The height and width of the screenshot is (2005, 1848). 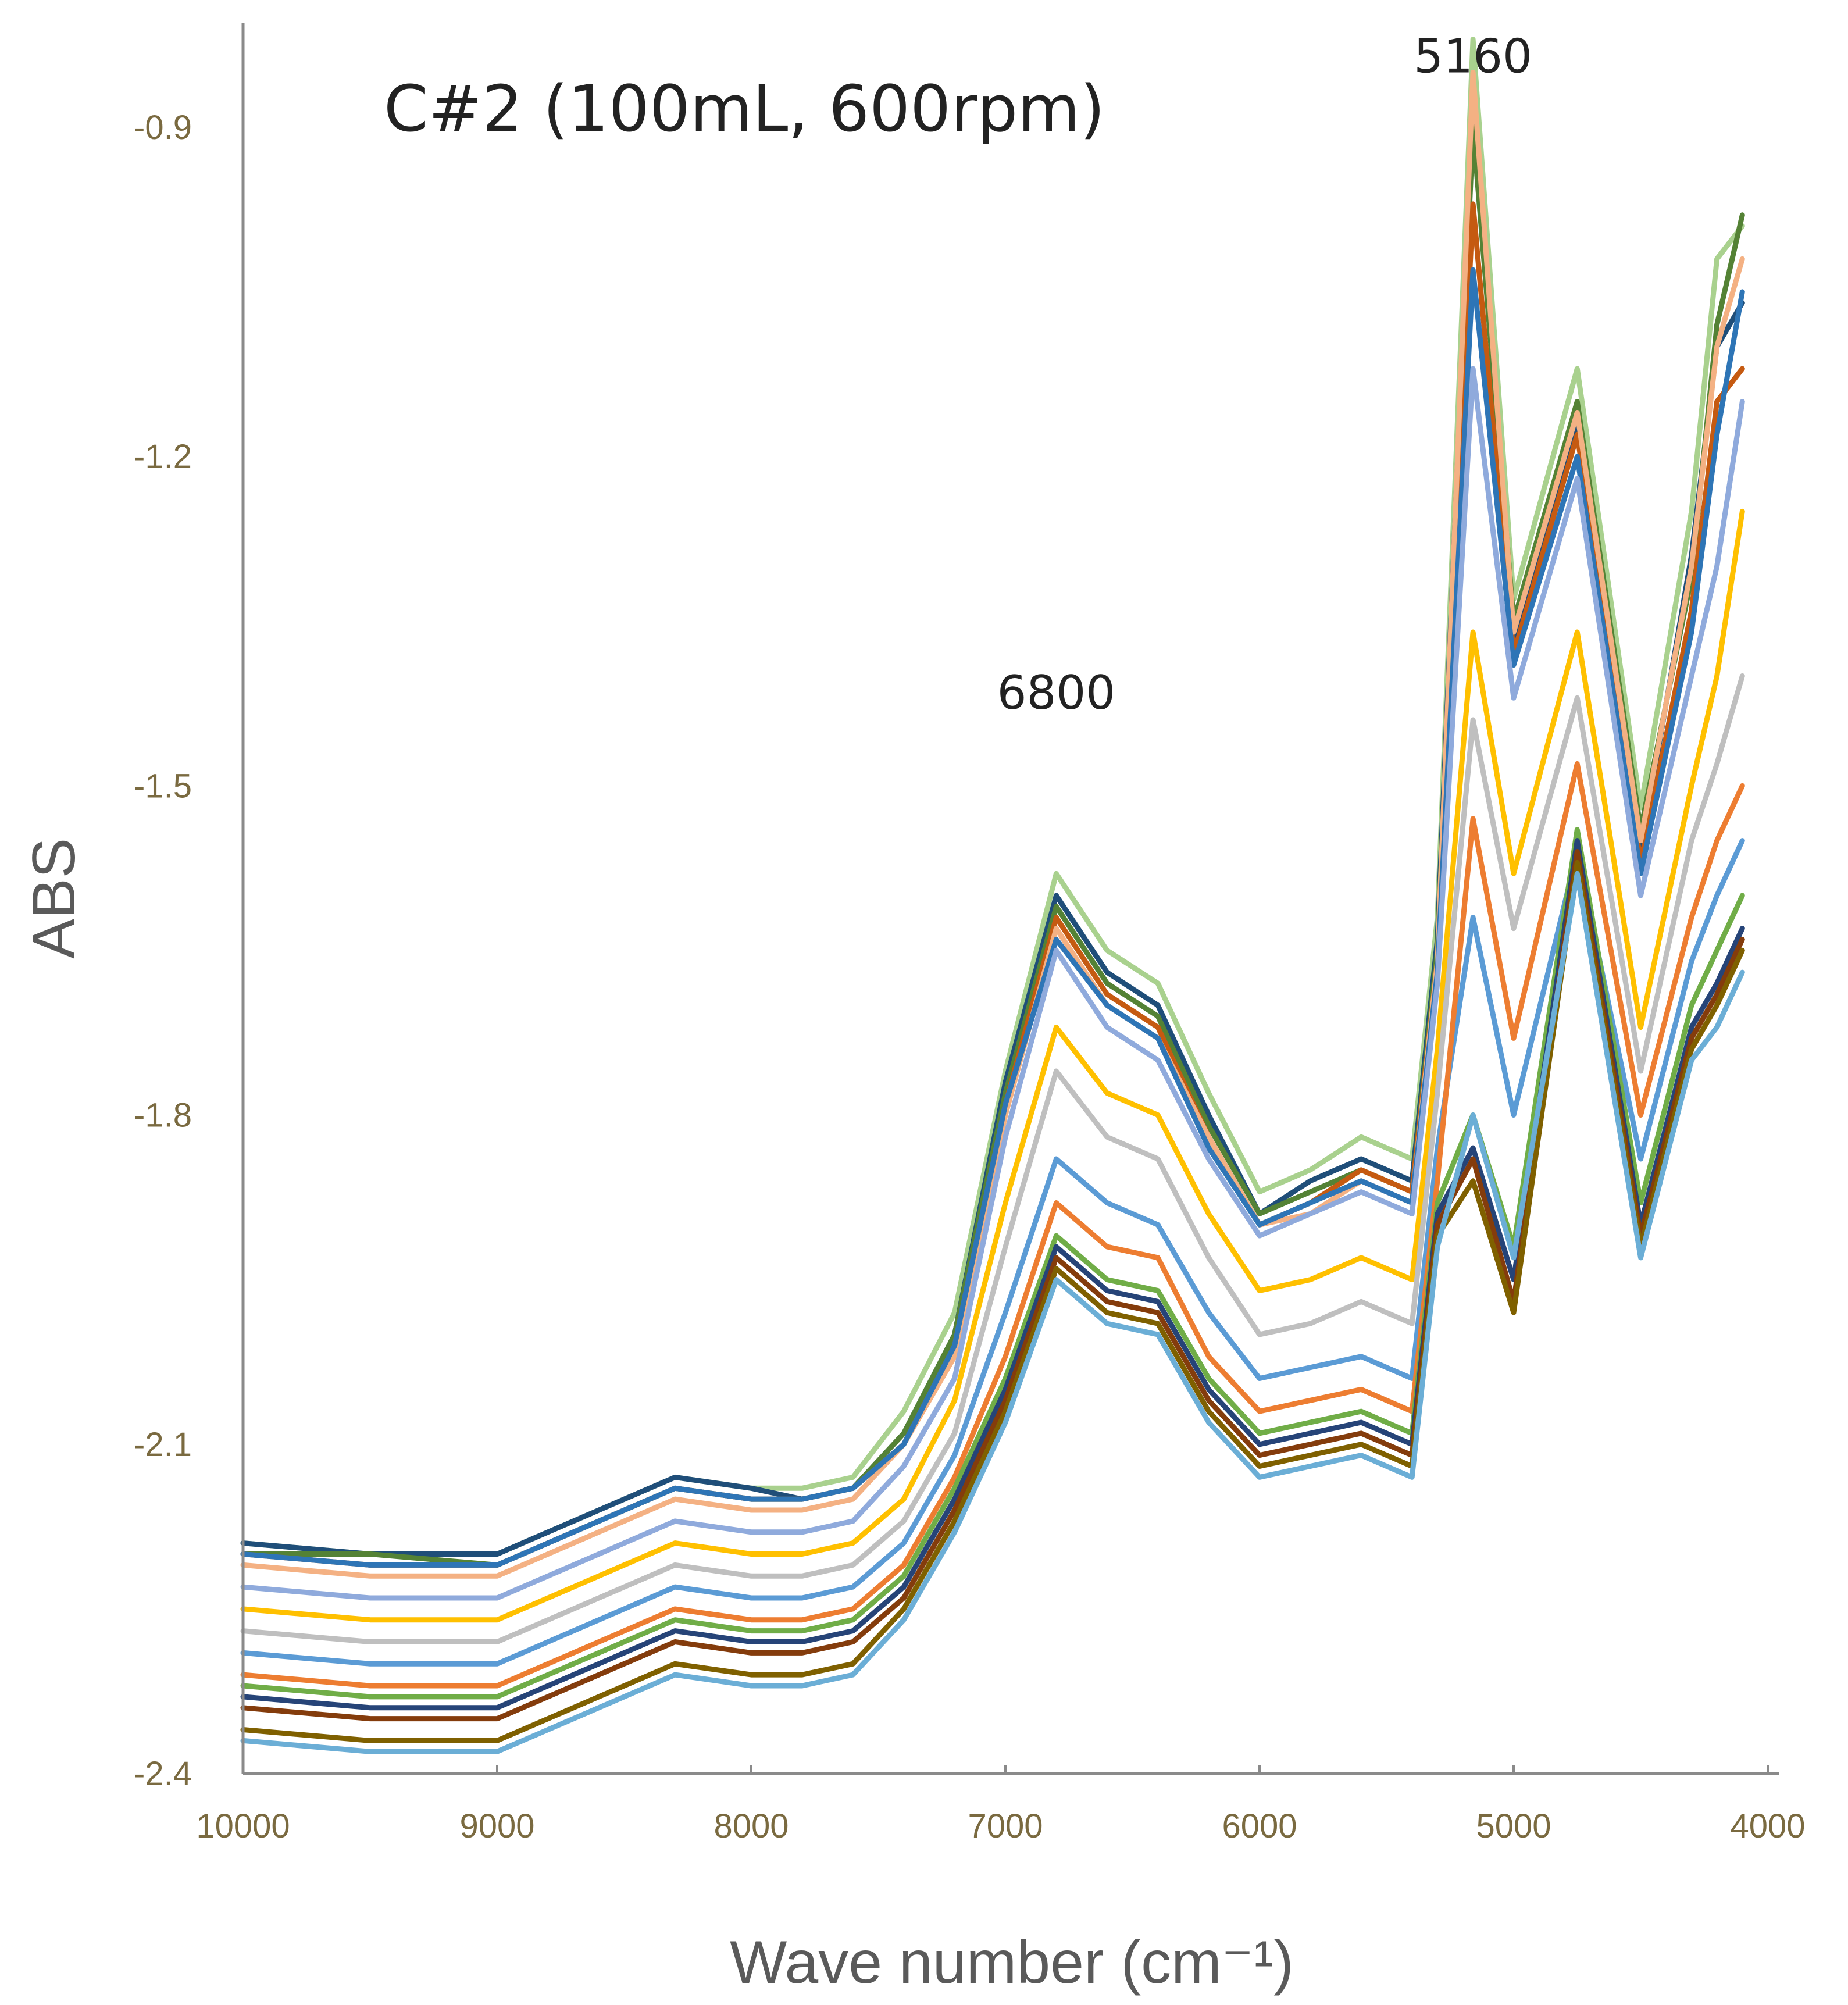 I want to click on y-tick-label: -1.2, so click(x=163, y=457).